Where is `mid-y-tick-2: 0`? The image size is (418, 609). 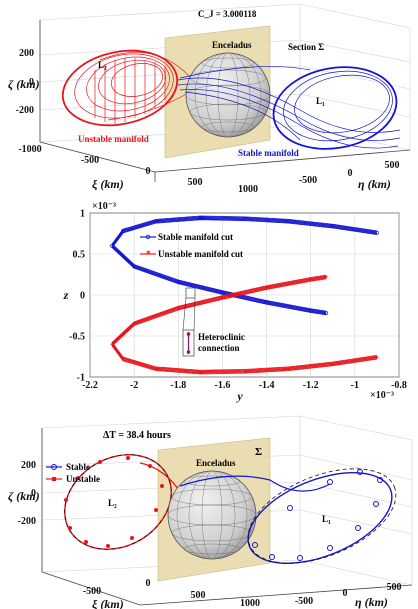
mid-y-tick-2: 0 is located at coordinates (82, 296).